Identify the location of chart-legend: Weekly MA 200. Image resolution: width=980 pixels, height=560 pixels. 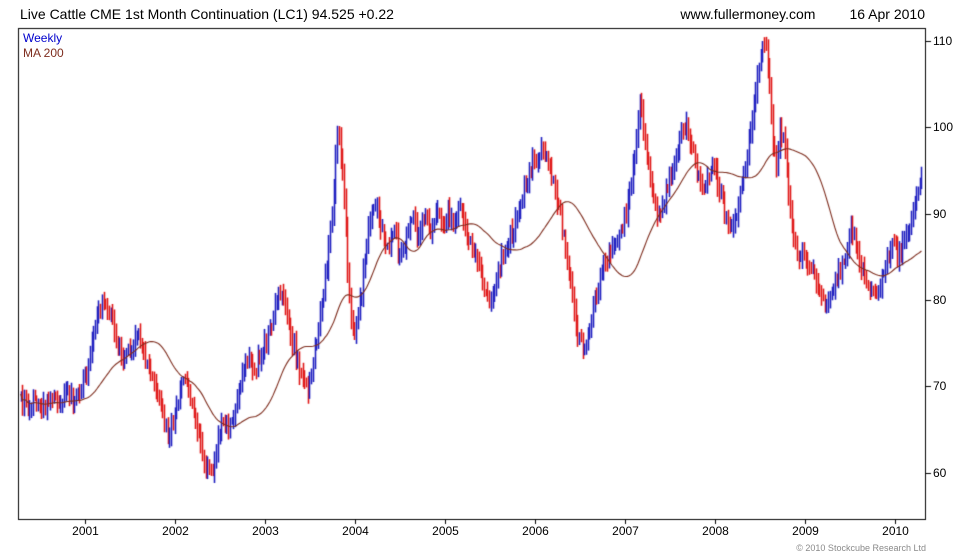
(43, 46).